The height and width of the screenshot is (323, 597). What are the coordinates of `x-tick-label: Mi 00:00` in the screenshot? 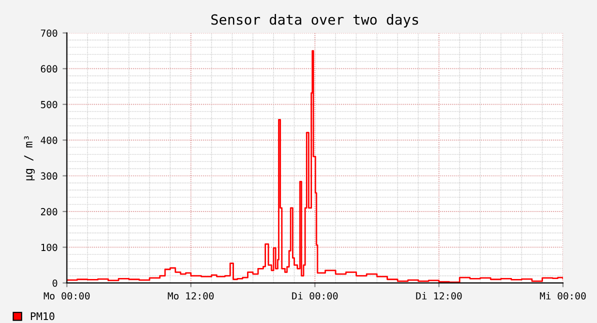 It's located at (563, 296).